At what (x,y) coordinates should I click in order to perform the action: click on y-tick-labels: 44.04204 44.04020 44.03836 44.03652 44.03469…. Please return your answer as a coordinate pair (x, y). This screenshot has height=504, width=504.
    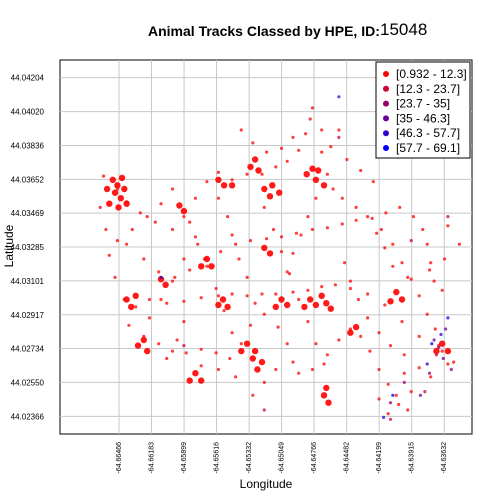
    Looking at the image, I should click on (28, 248).